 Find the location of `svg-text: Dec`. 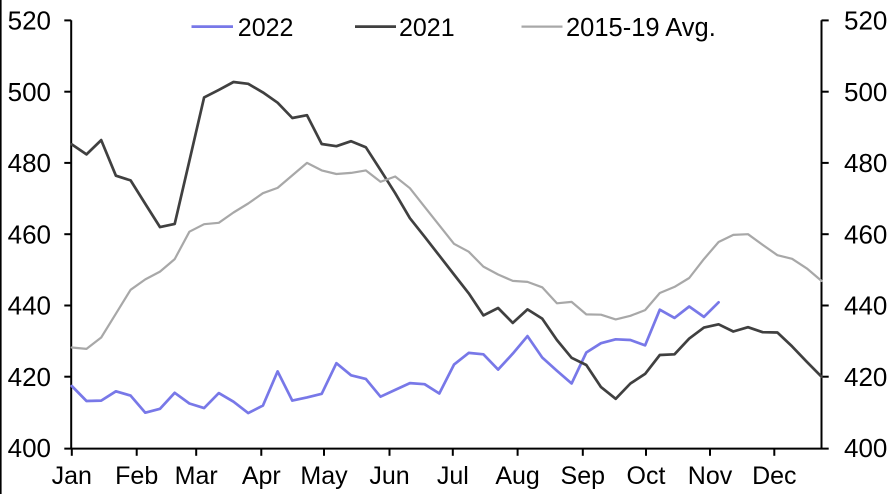

svg-text: Dec is located at coordinates (774, 476).